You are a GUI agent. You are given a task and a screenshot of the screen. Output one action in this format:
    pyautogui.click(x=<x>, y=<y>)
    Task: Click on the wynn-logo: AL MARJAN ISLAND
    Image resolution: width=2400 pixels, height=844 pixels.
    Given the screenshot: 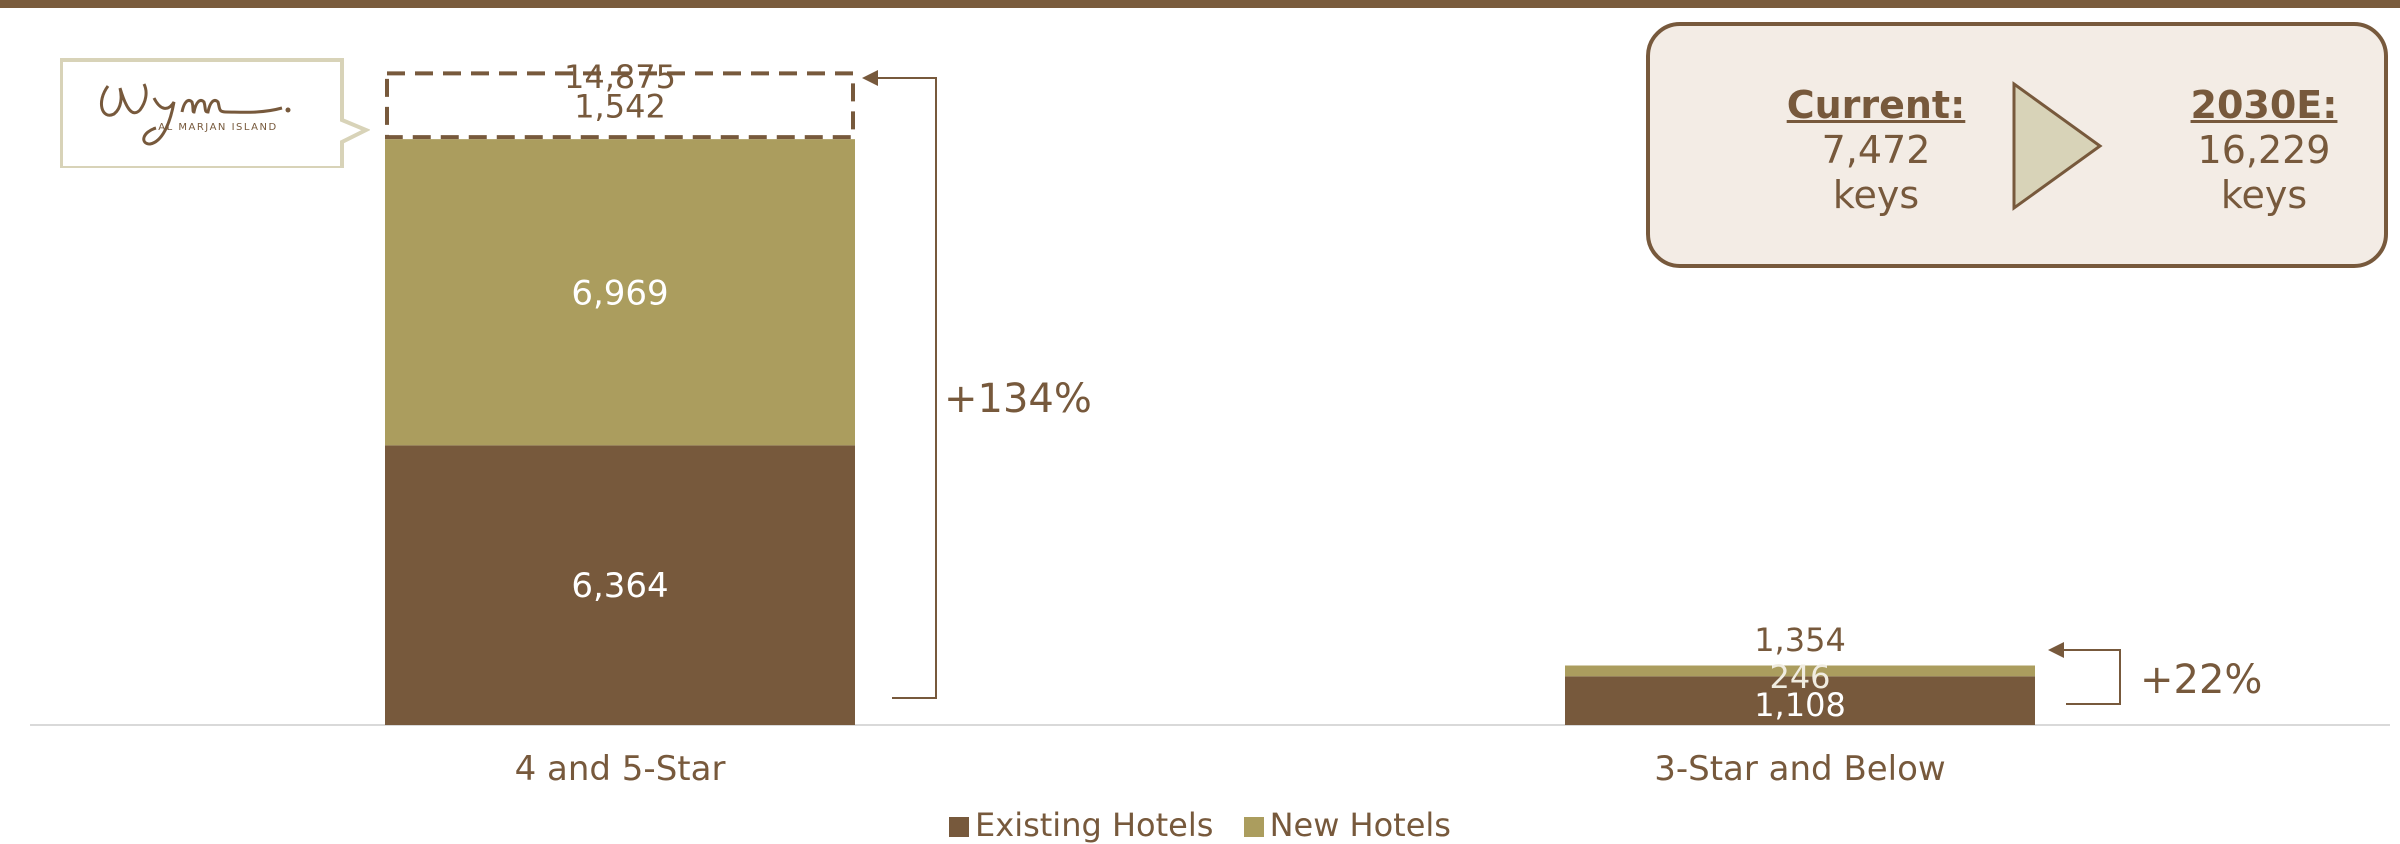 What is the action you would take?
    pyautogui.click(x=215, y=115)
    